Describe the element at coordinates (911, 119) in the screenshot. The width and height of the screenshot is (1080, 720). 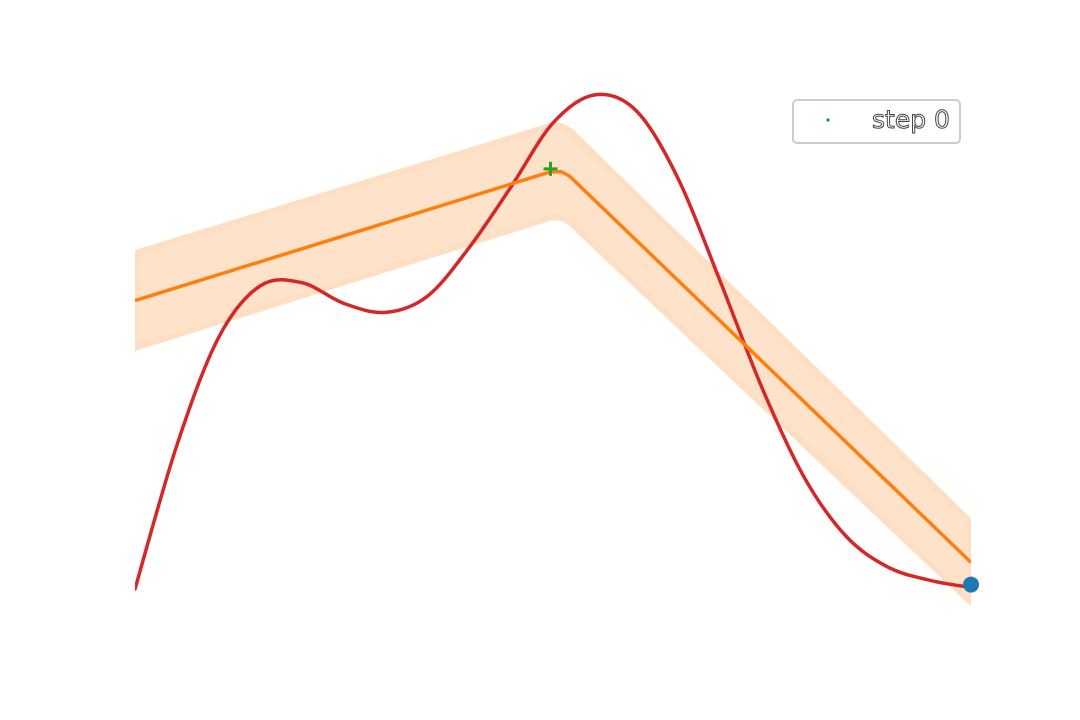
I see `legend-label: step 0` at that location.